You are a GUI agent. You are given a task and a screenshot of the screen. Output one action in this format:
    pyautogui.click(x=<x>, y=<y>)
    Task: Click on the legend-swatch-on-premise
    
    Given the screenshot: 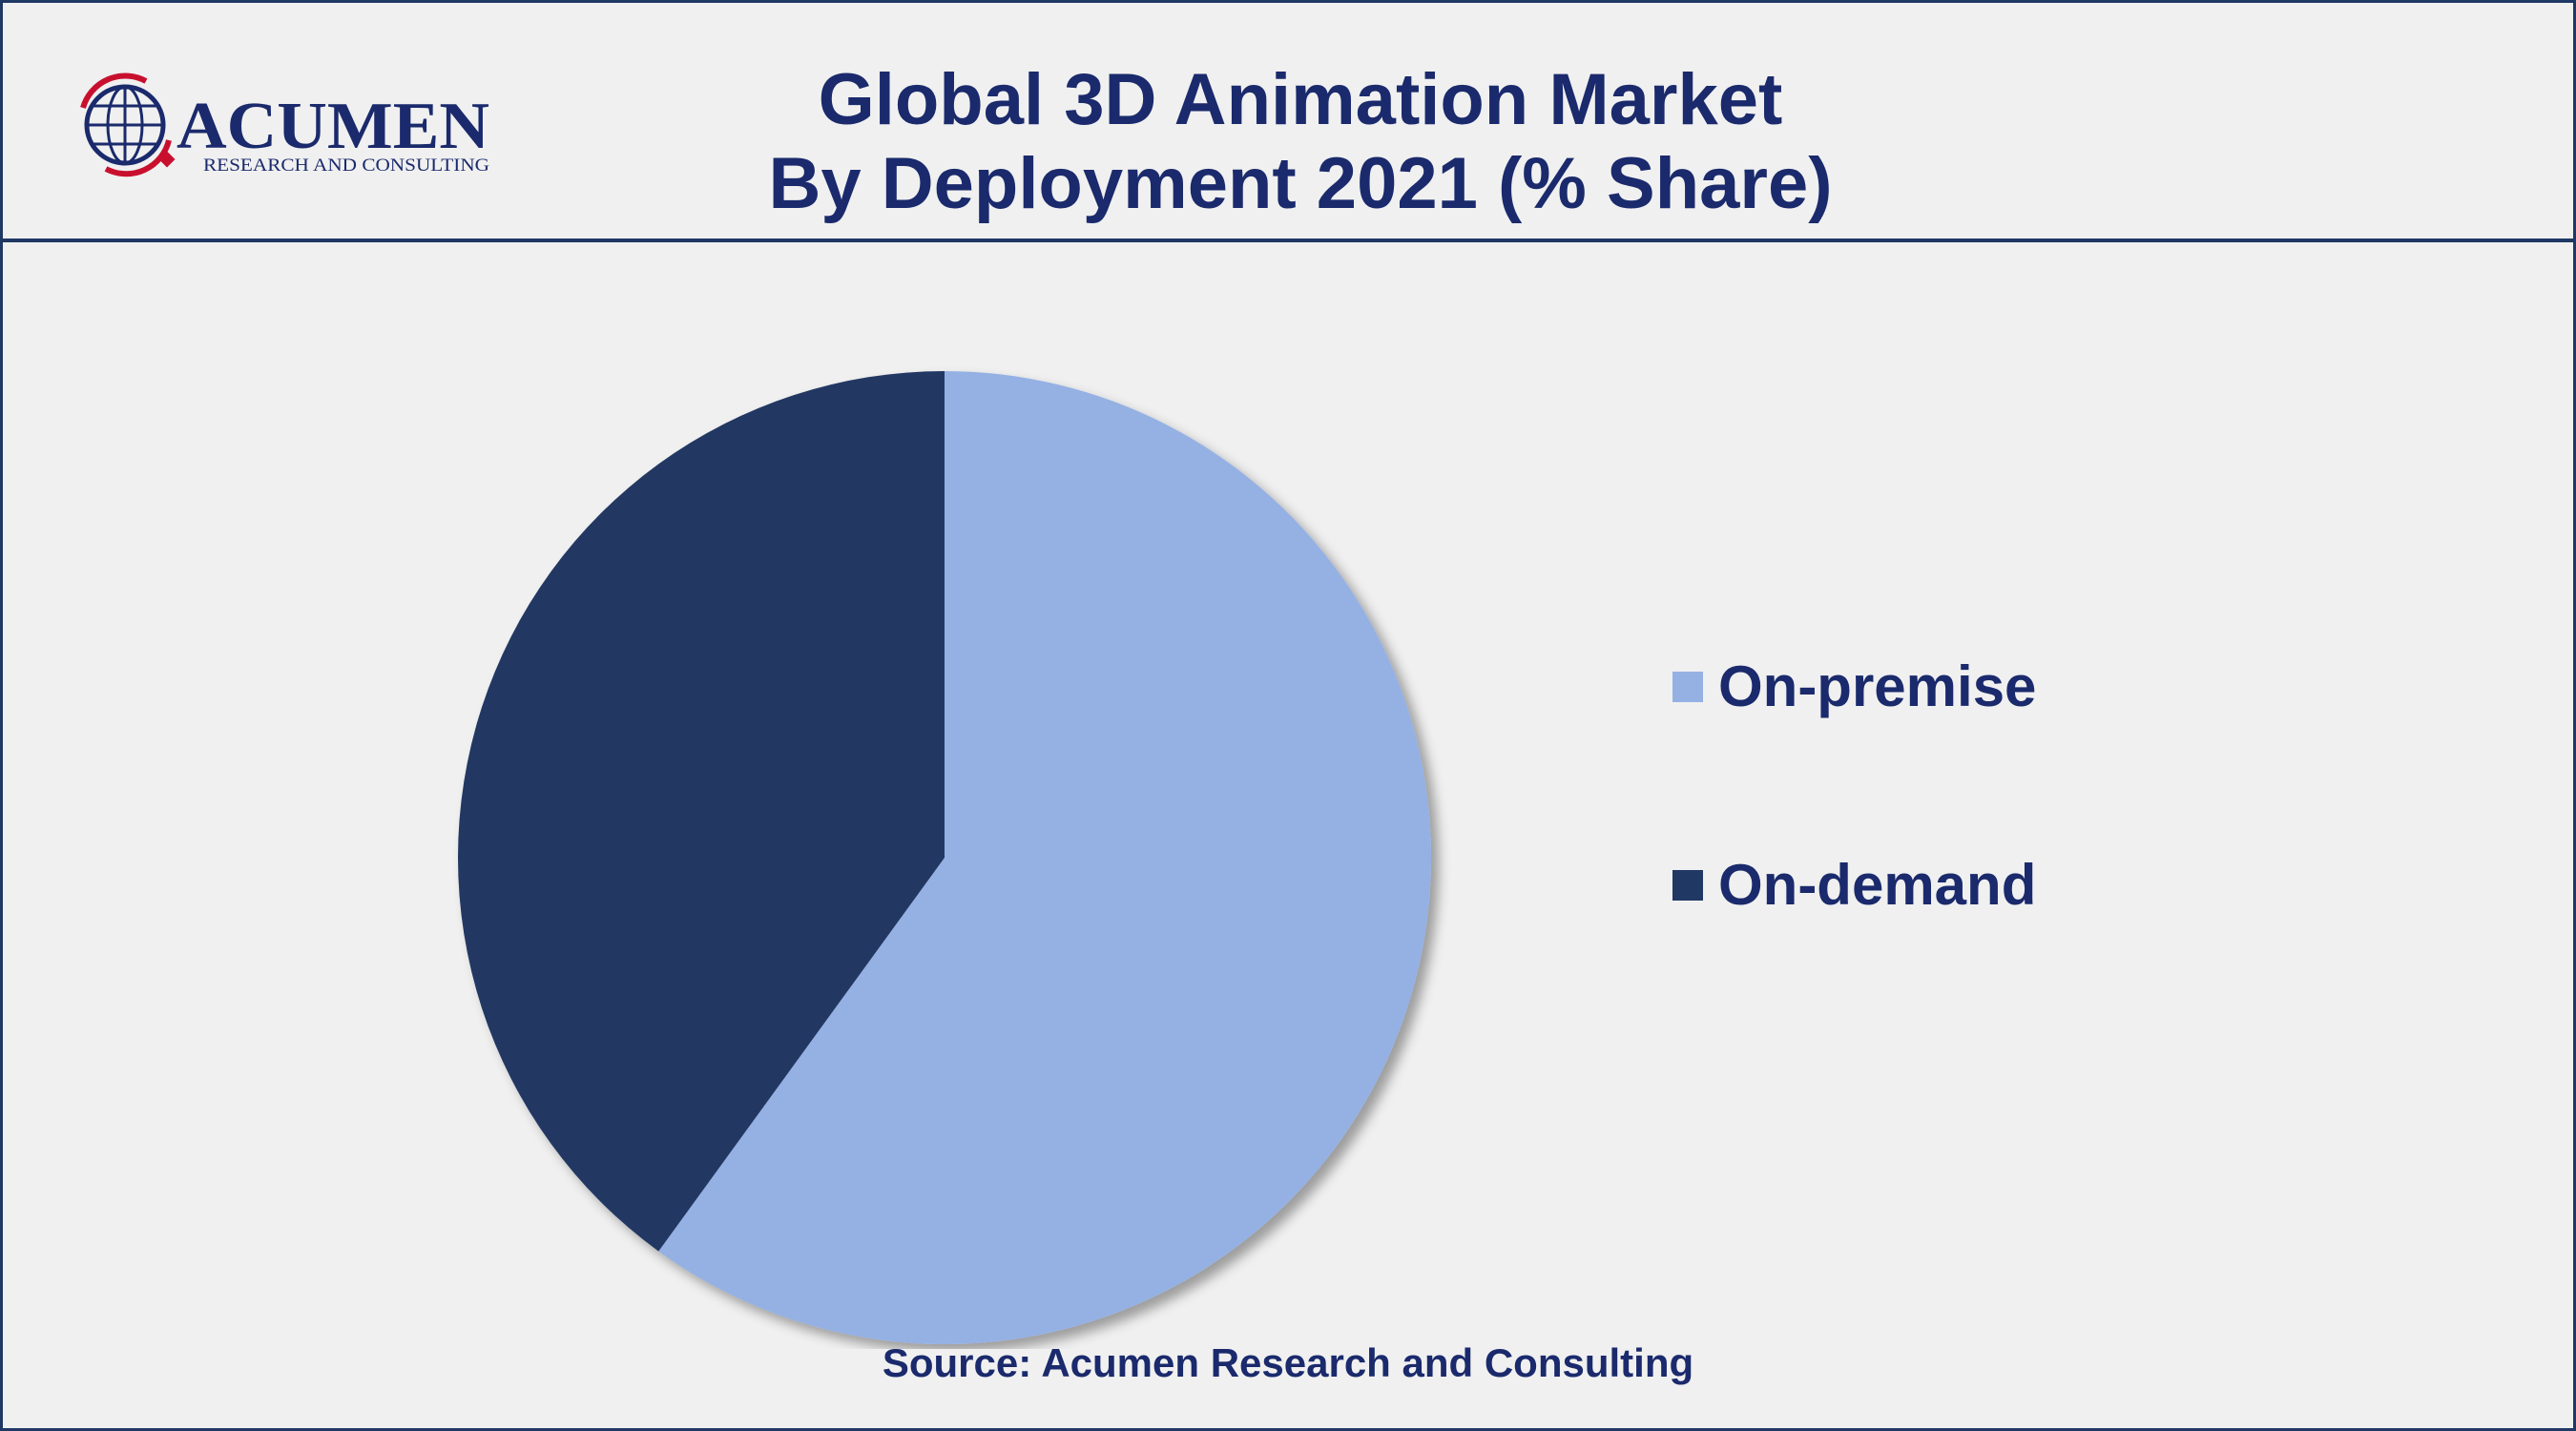 What is the action you would take?
    pyautogui.click(x=1687, y=687)
    